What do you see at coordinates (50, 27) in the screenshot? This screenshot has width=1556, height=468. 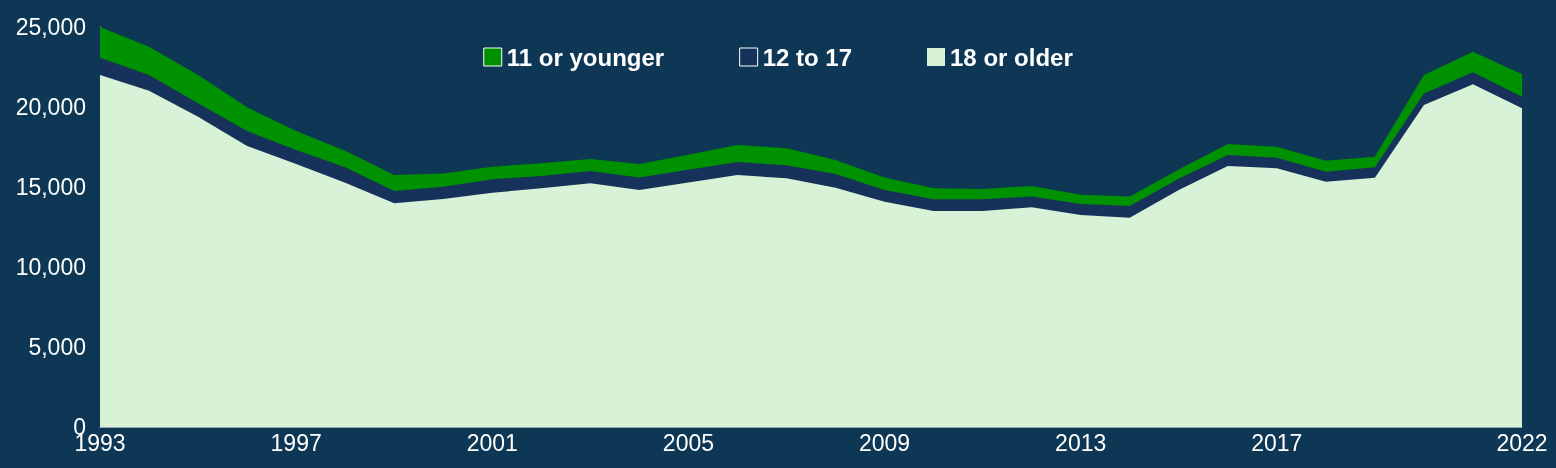 I see `y-tick-label: 25,000` at bounding box center [50, 27].